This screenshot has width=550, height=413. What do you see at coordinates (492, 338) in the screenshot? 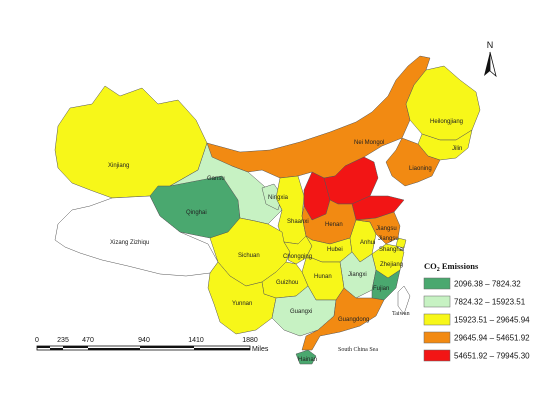
I see `legend-label-4: 29645.94 – 54651.92` at bounding box center [492, 338].